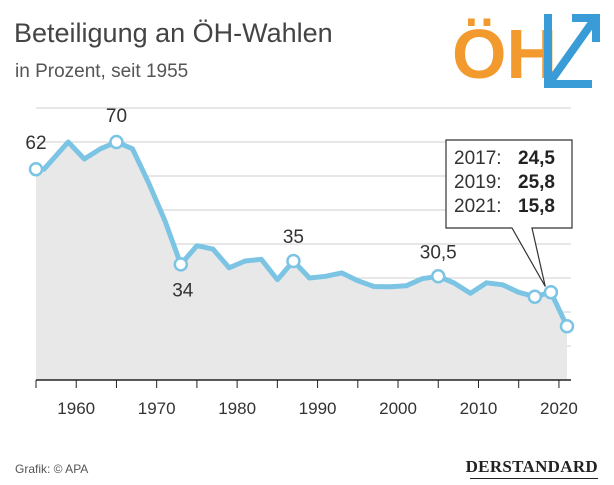 The image size is (614, 485). Describe the element at coordinates (157, 408) in the screenshot. I see `x-tick-label: 1970` at that location.